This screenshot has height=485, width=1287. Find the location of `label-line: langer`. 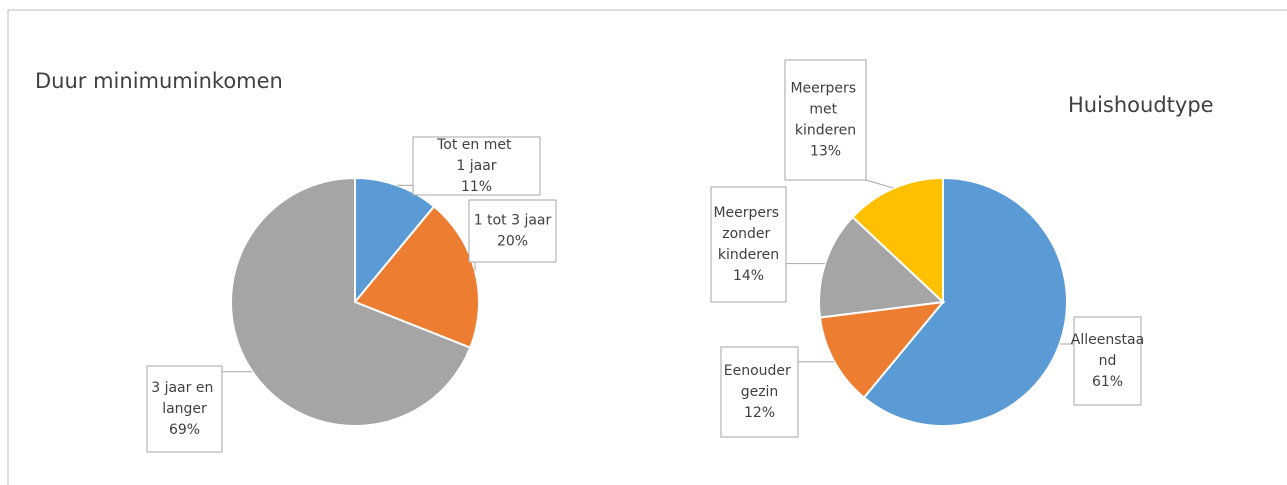

label-line: langer is located at coordinates (184, 409).